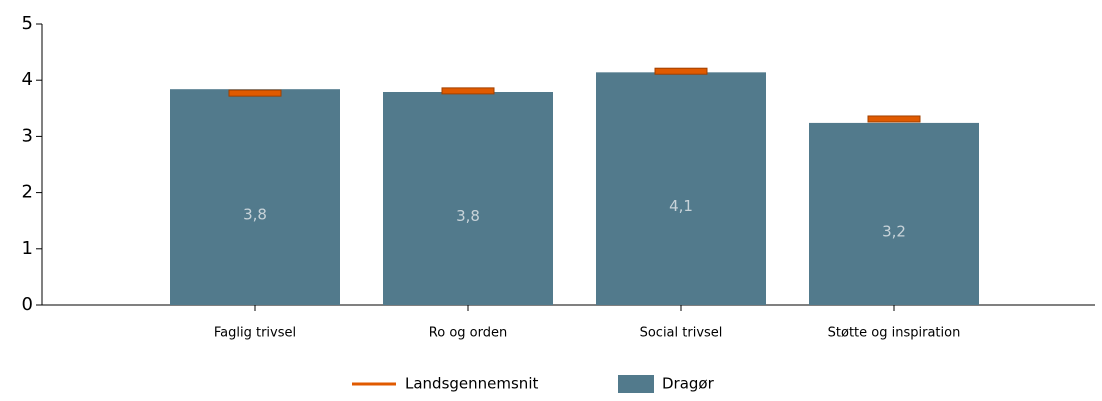 This screenshot has height=401, width=1102. What do you see at coordinates (681, 206) in the screenshot?
I see `value-label: 4,1` at bounding box center [681, 206].